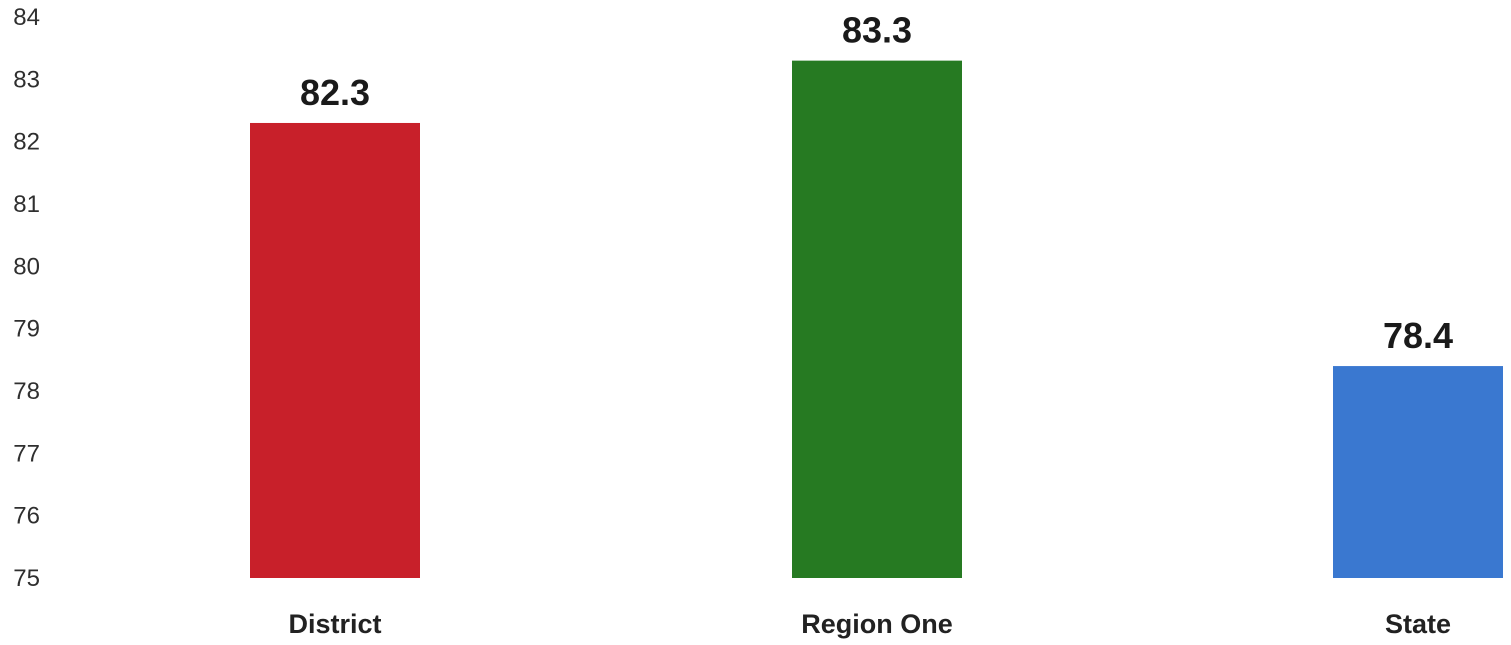  I want to click on bar-region-one, so click(877, 319).